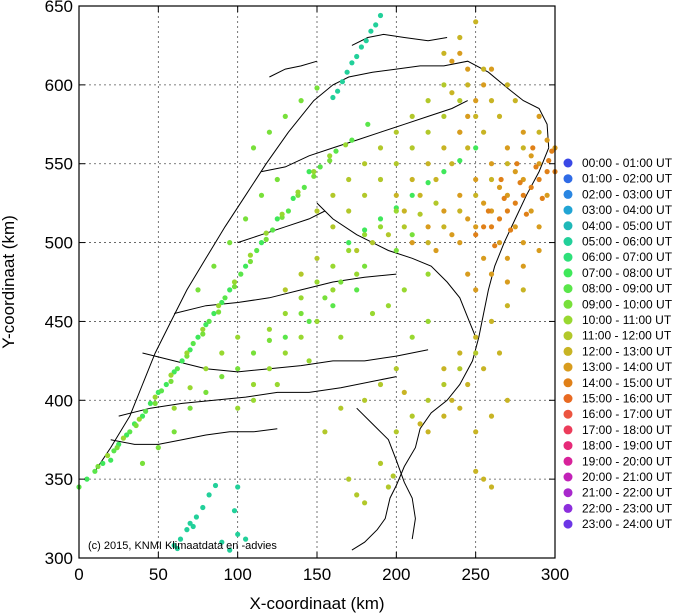 The height and width of the screenshot is (613, 681). I want to click on legend-label: 23:00 - 24:00 UT, so click(627, 524).